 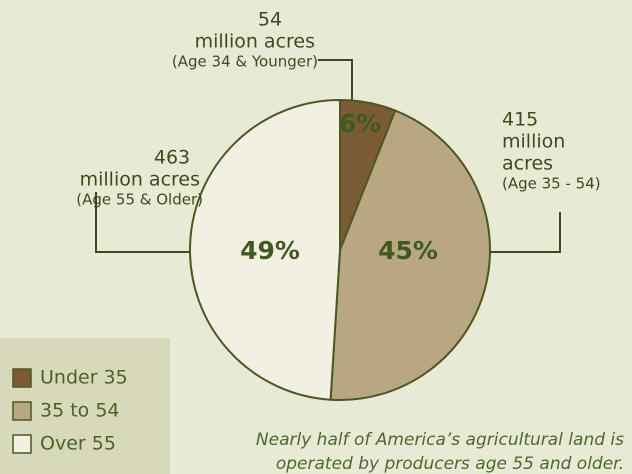 What do you see at coordinates (139, 200) in the screenshot?
I see `annotation-group: (Age 55 & Older)` at bounding box center [139, 200].